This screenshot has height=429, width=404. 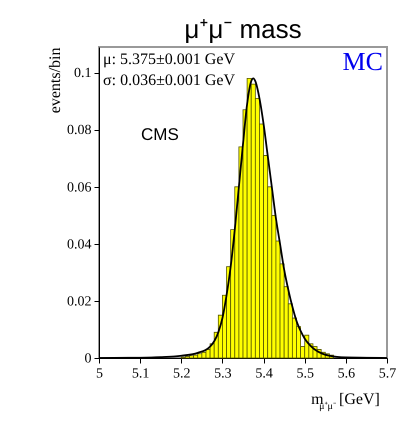 What do you see at coordinates (264, 374) in the screenshot?
I see `x-tick-label: 5.4` at bounding box center [264, 374].